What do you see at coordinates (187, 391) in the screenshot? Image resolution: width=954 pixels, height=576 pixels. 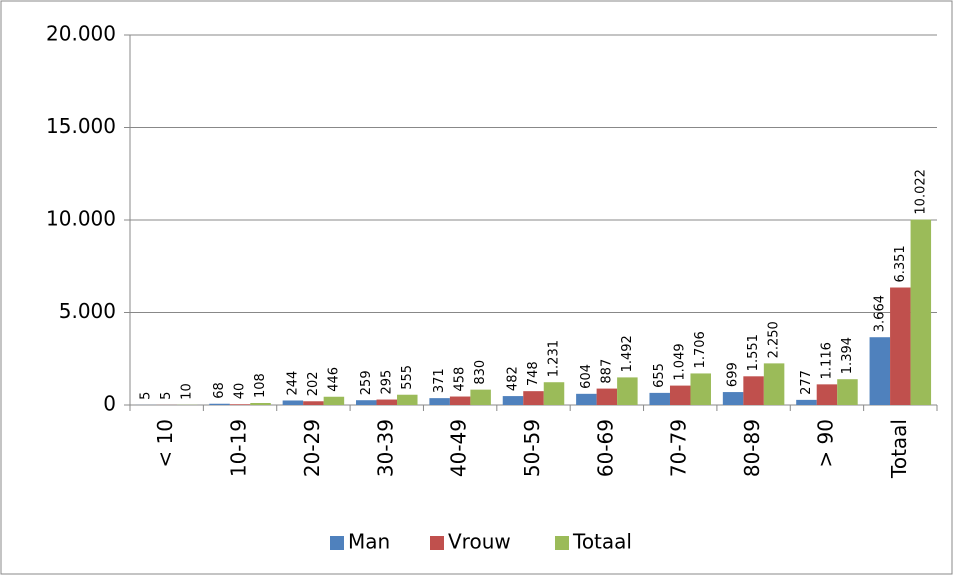 I see `value-label: 10` at bounding box center [187, 391].